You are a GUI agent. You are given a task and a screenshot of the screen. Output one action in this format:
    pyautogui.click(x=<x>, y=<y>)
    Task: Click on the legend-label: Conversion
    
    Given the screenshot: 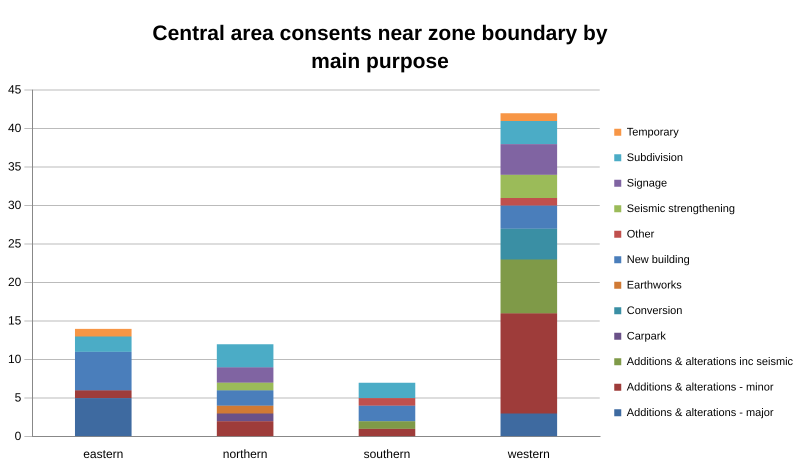 What is the action you would take?
    pyautogui.click(x=654, y=310)
    